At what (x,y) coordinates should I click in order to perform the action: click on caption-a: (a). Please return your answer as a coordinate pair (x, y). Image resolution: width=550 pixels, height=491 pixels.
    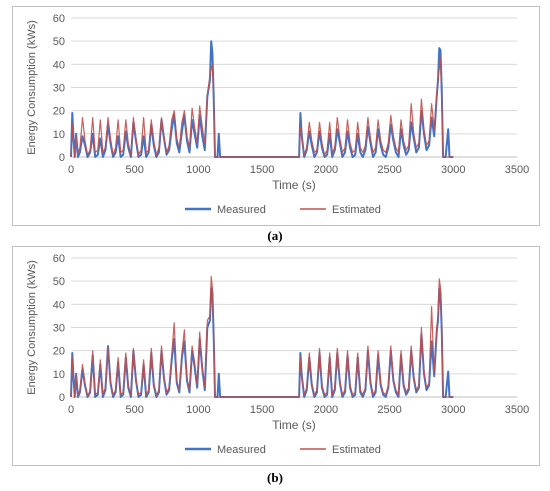
    Looking at the image, I should click on (275, 235).